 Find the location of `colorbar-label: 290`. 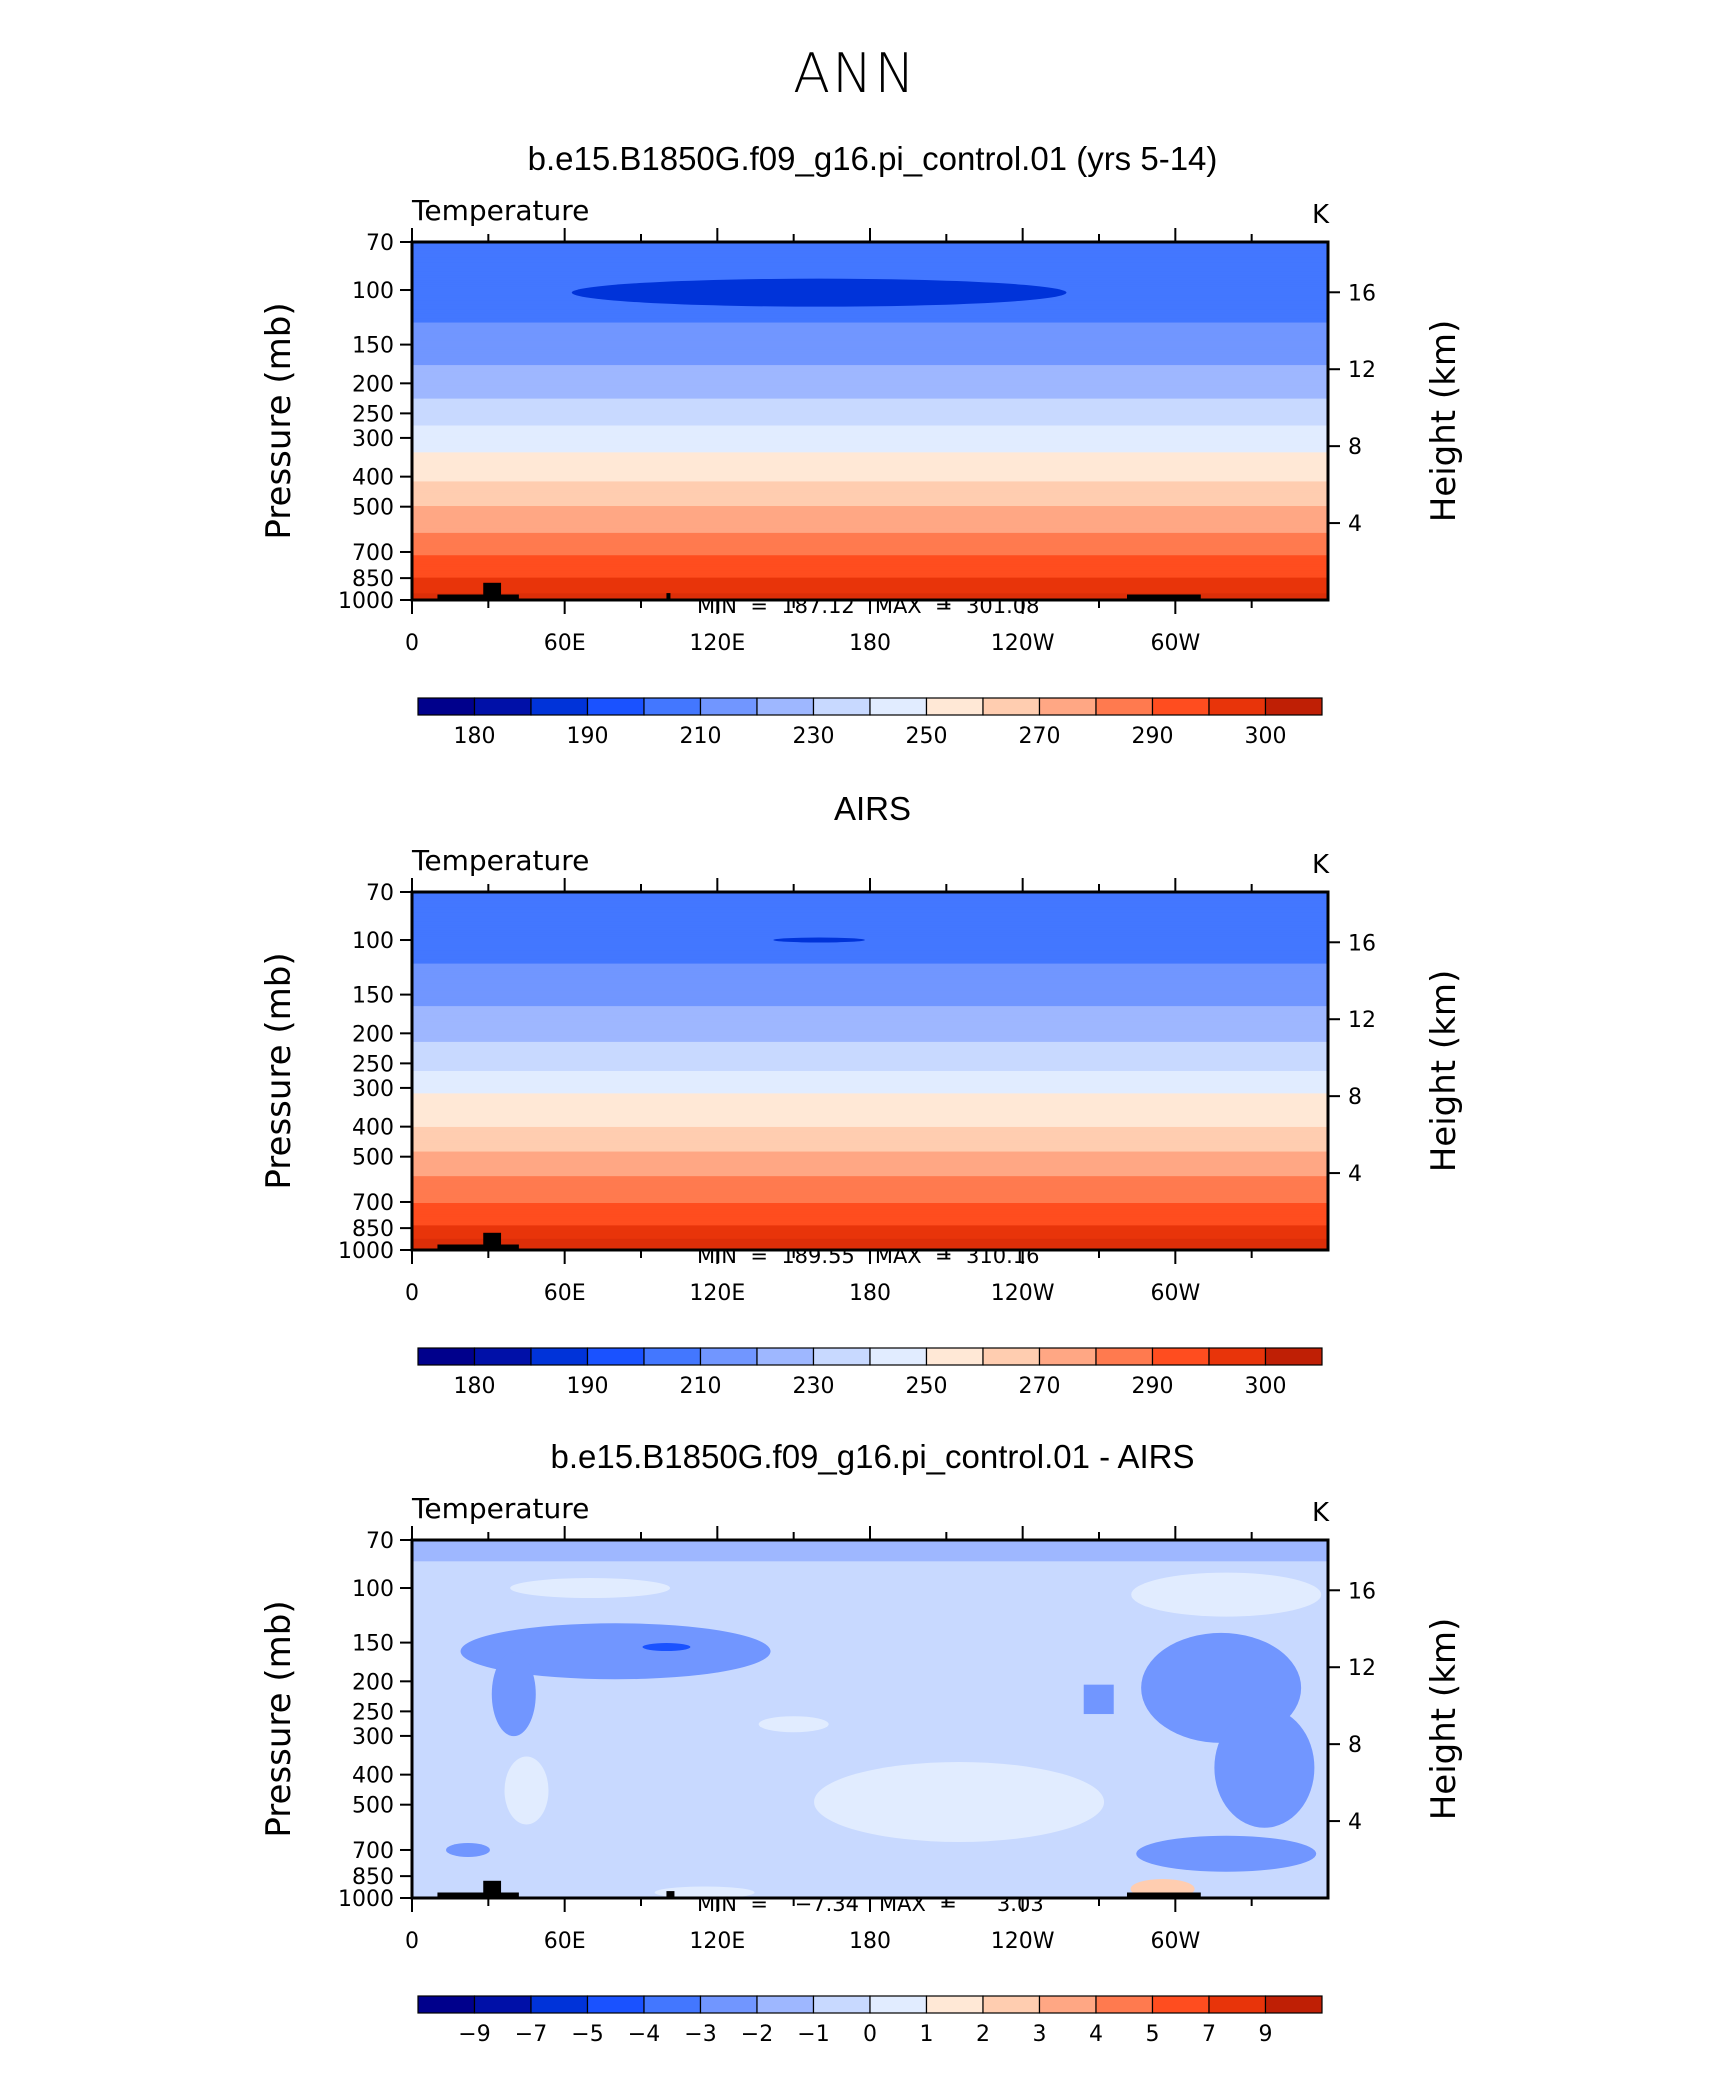

colorbar-label: 290 is located at coordinates (1153, 1386).